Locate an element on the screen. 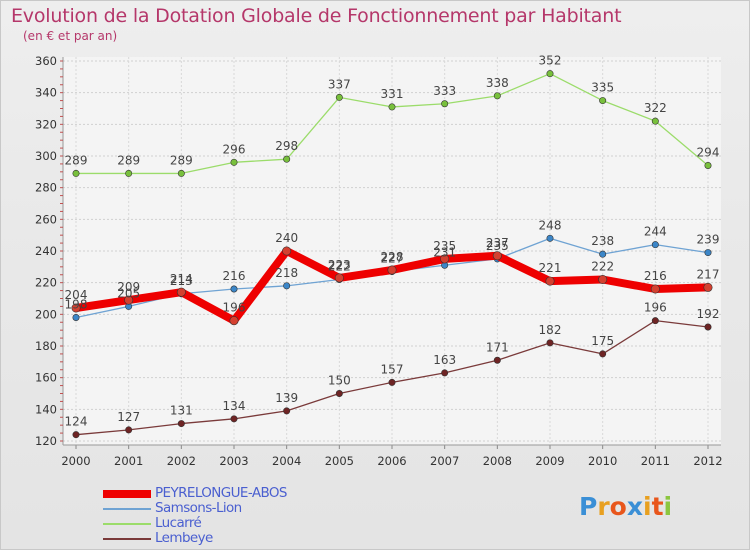 Image resolution: width=750 pixels, height=551 pixels. y-tick-label: 280 is located at coordinates (46, 188).